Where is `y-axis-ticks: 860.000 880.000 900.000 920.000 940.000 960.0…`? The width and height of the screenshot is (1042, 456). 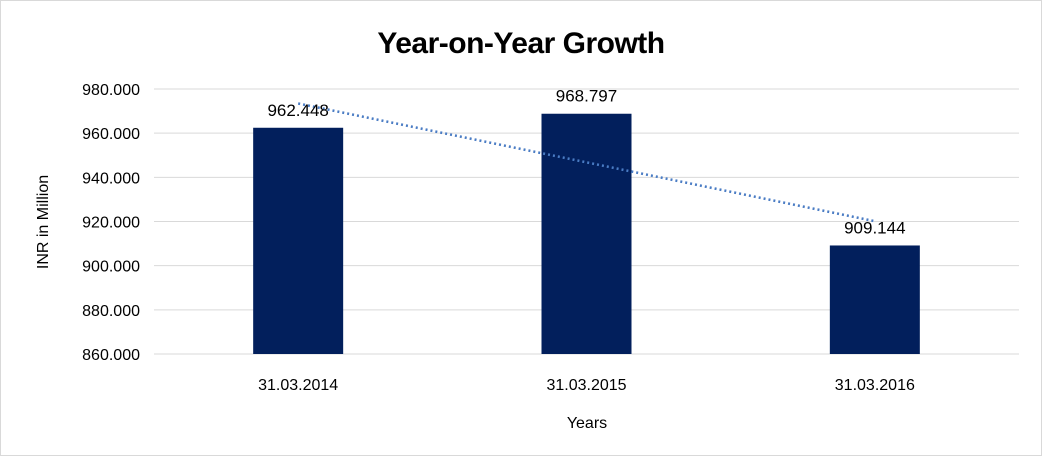 y-axis-ticks: 860.000 880.000 900.000 920.000 940.000 960.0… is located at coordinates (111, 223).